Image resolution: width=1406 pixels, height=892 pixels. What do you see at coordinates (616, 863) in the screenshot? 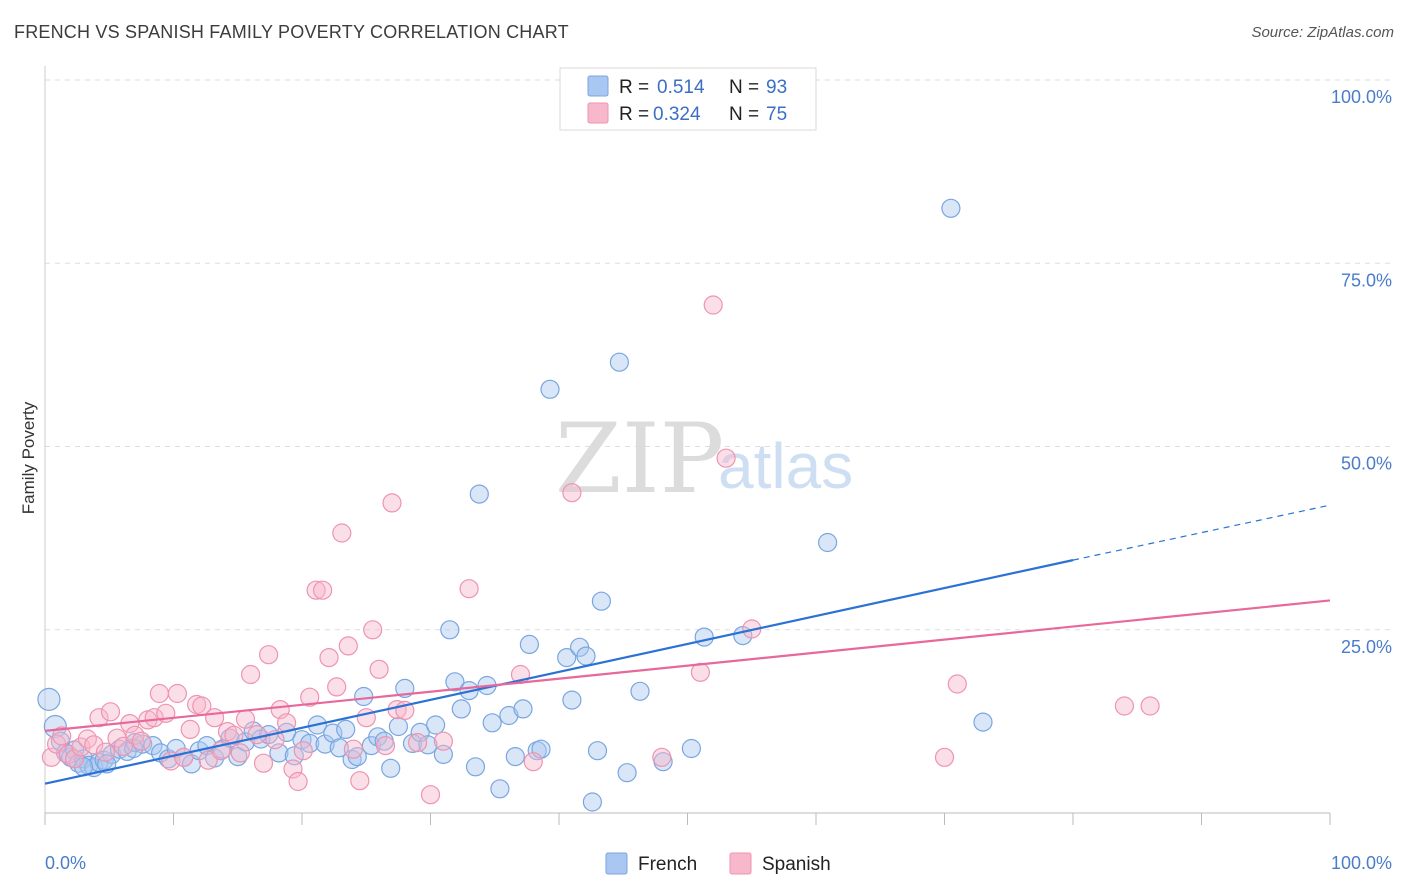
I see `bottom-legend-french-swatch` at bounding box center [616, 863].